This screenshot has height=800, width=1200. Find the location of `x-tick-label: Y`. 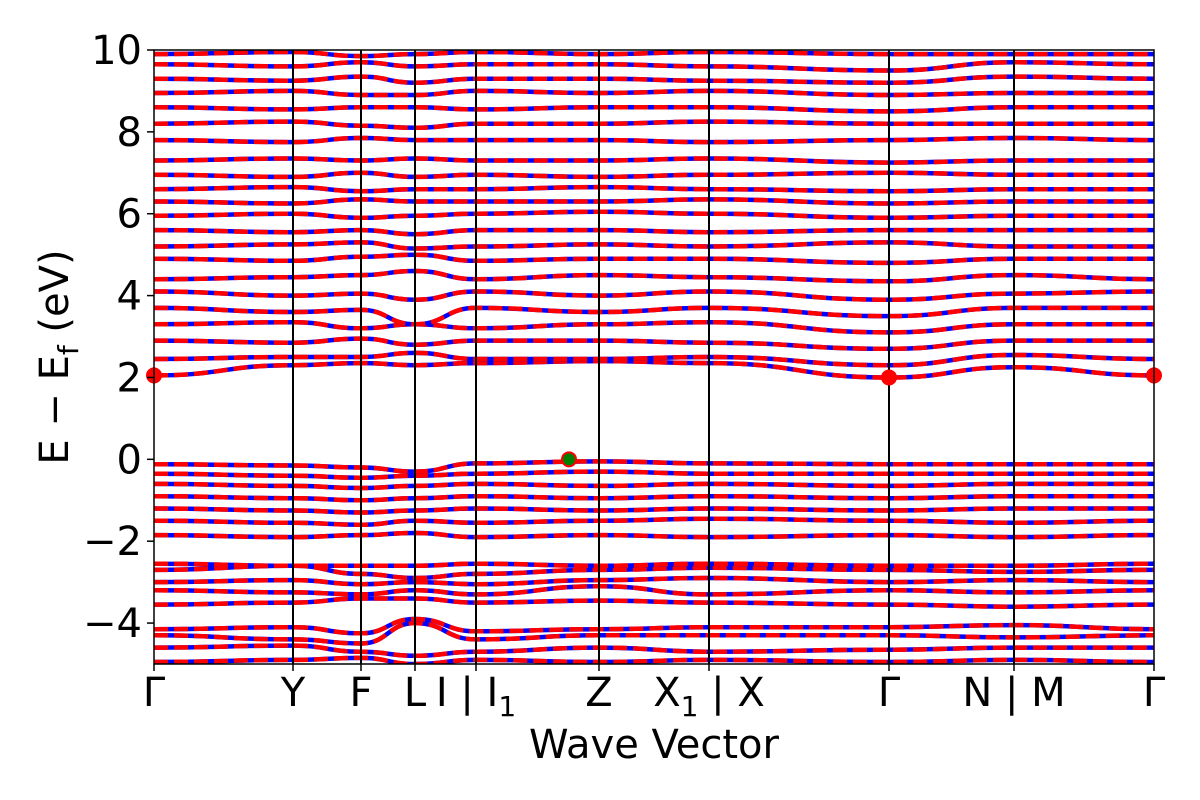

x-tick-label: Y is located at coordinates (293, 693).